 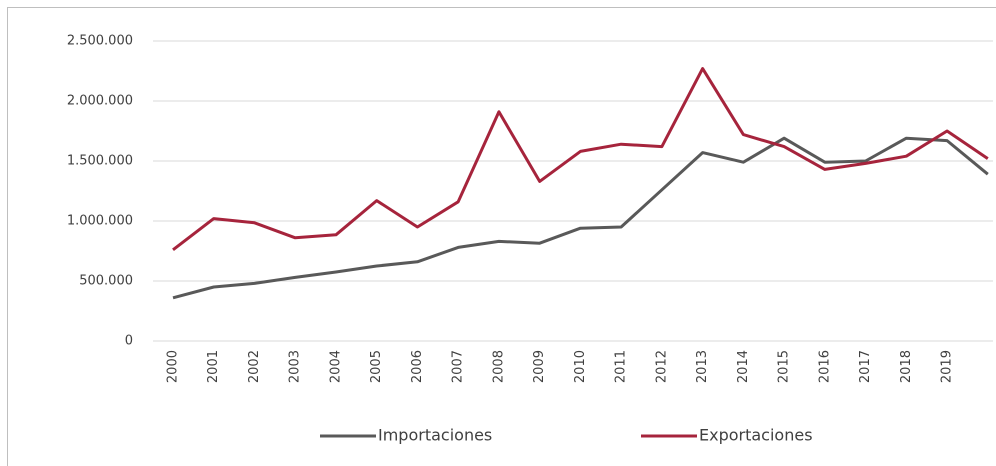 What do you see at coordinates (539, 366) in the screenshot?
I see `x-tick-label: 2009` at bounding box center [539, 366].